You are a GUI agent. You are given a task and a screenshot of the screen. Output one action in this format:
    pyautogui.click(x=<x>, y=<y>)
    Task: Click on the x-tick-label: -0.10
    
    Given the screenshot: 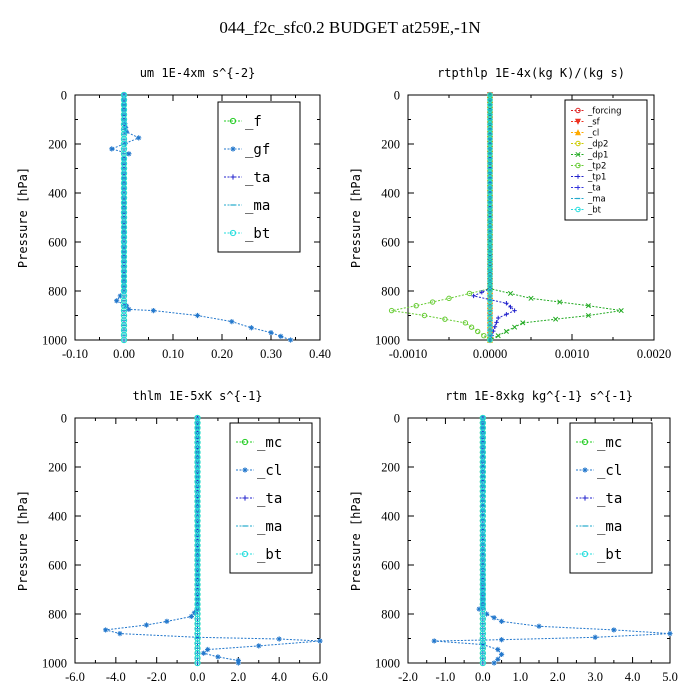 What is the action you would take?
    pyautogui.click(x=75, y=354)
    